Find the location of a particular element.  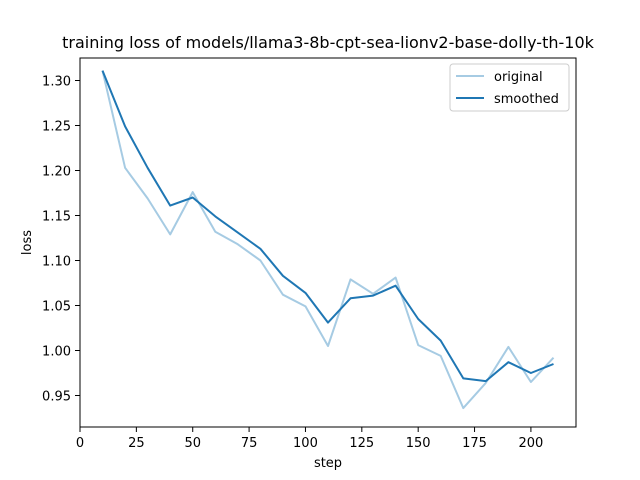

y-tick-label: 1.15 is located at coordinates (56, 217).